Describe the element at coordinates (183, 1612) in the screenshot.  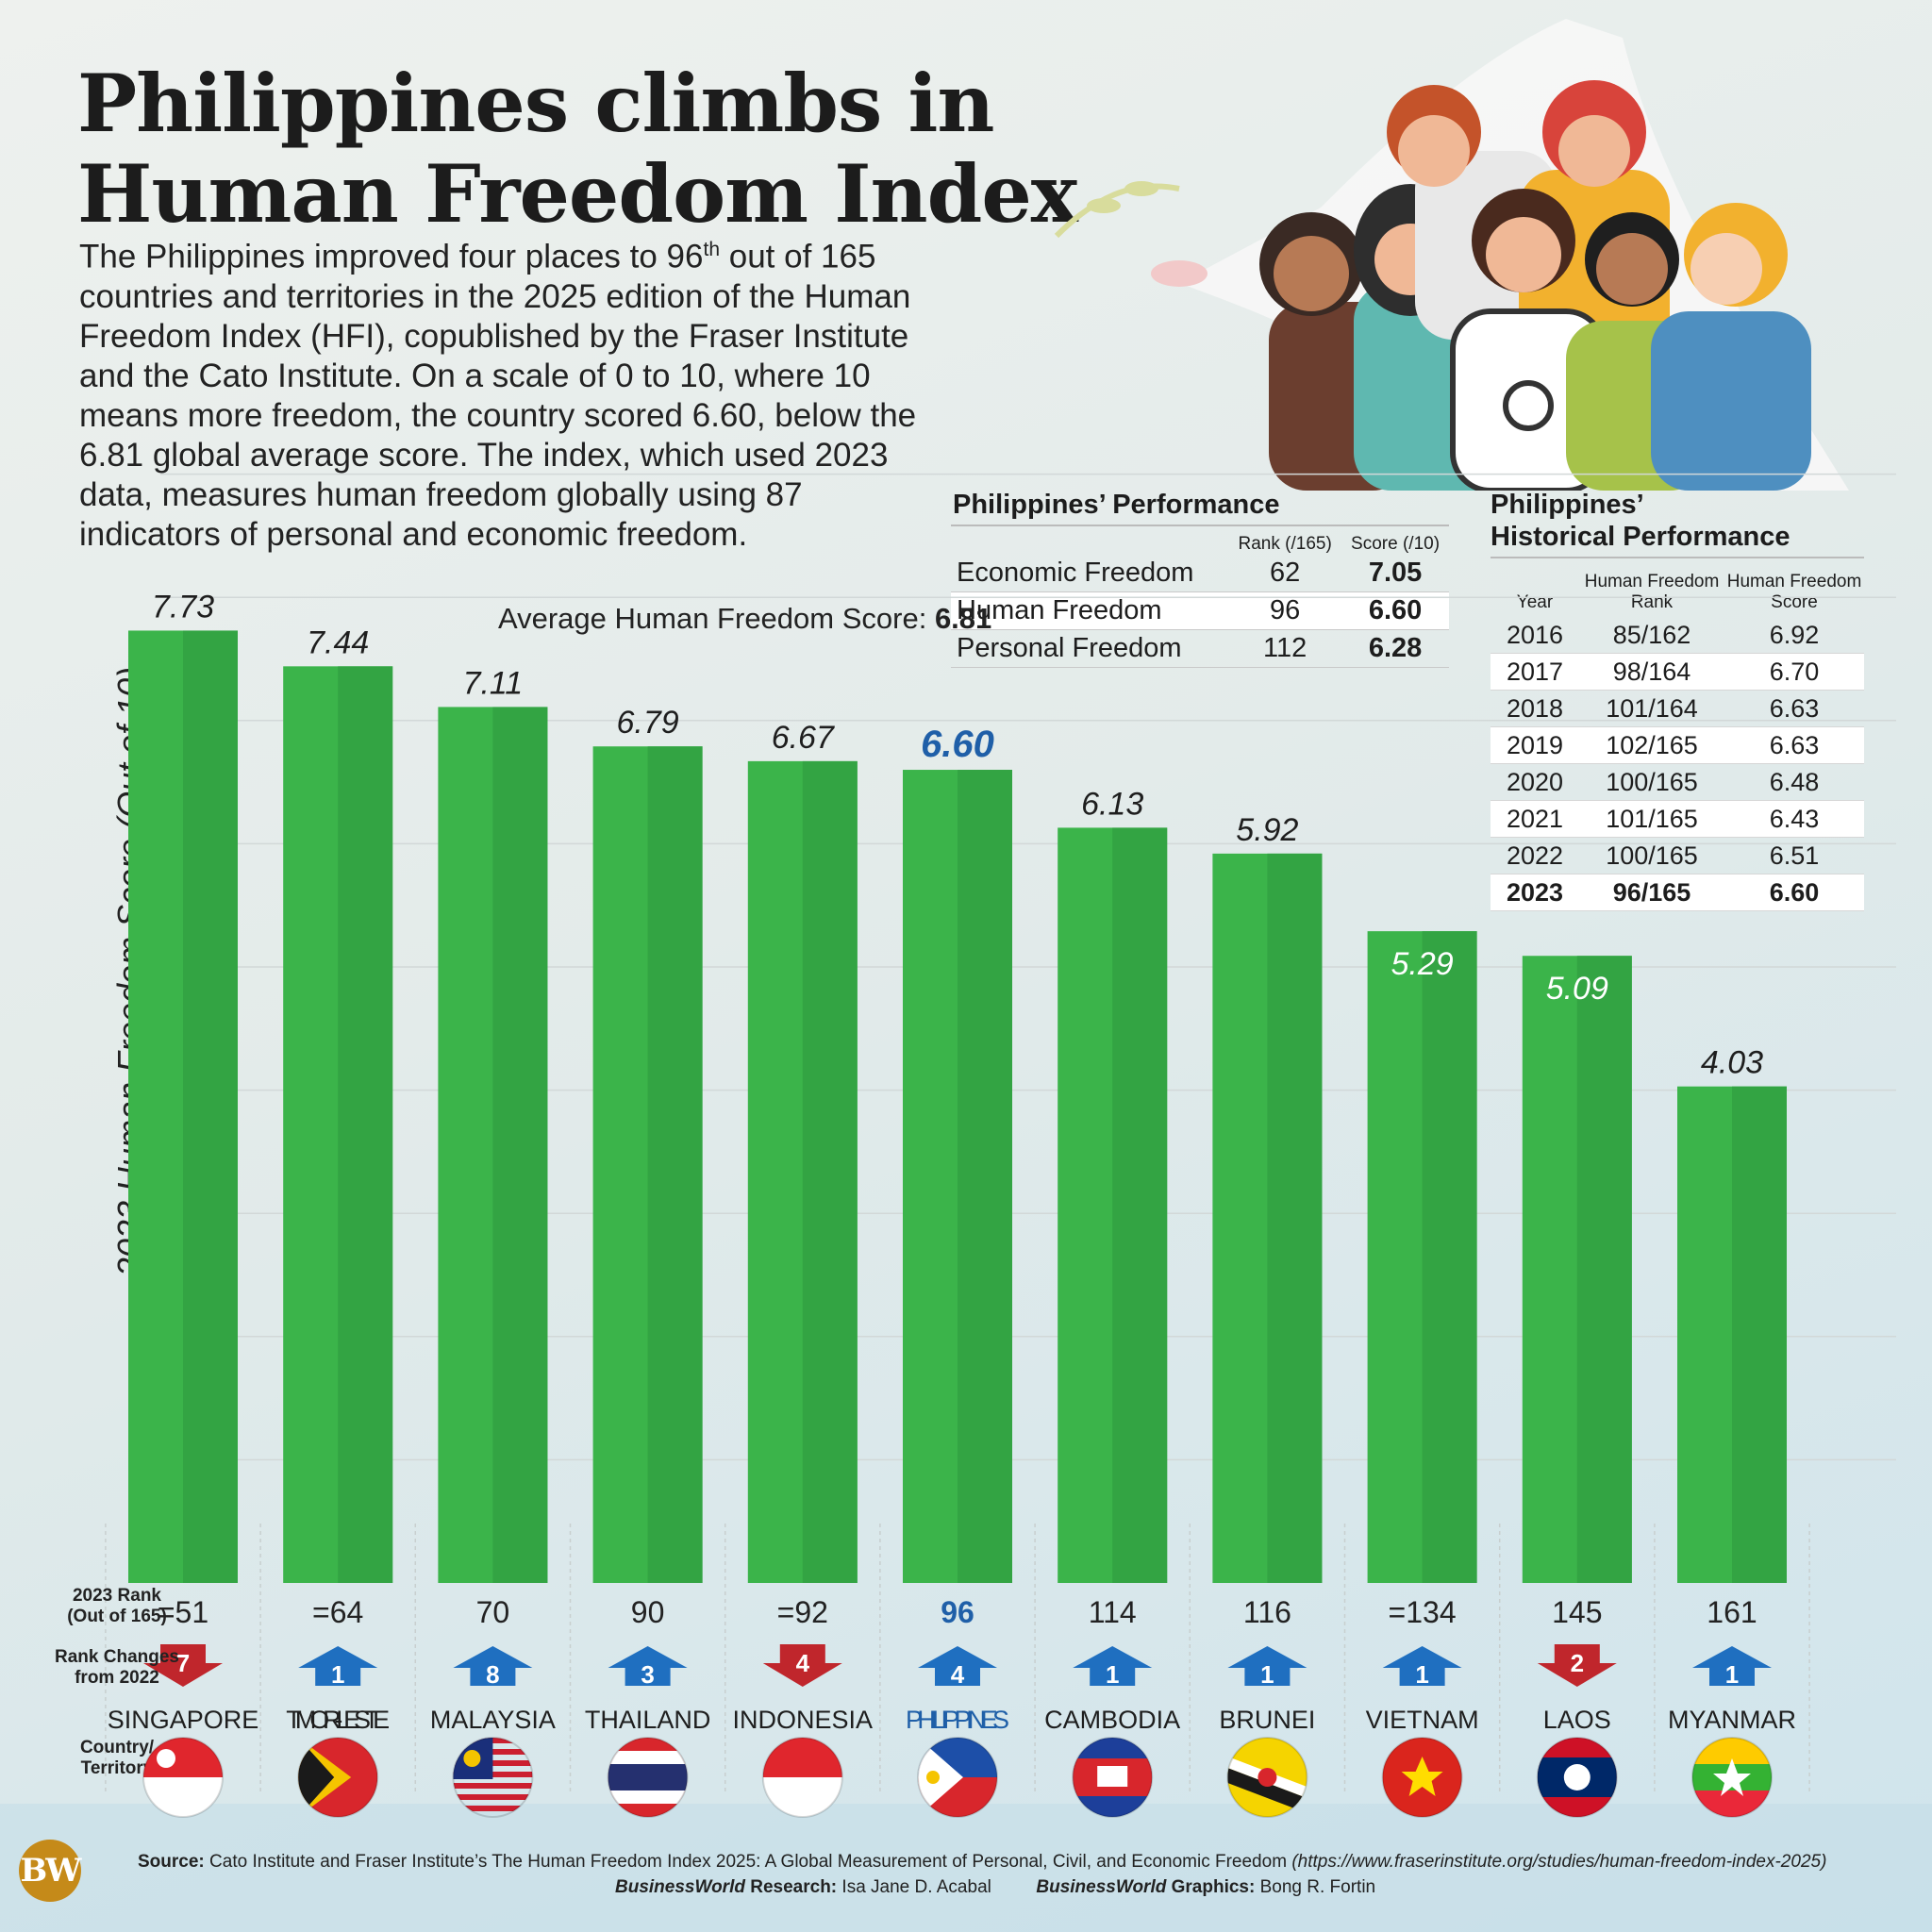
I see `rank-value: =51` at that location.